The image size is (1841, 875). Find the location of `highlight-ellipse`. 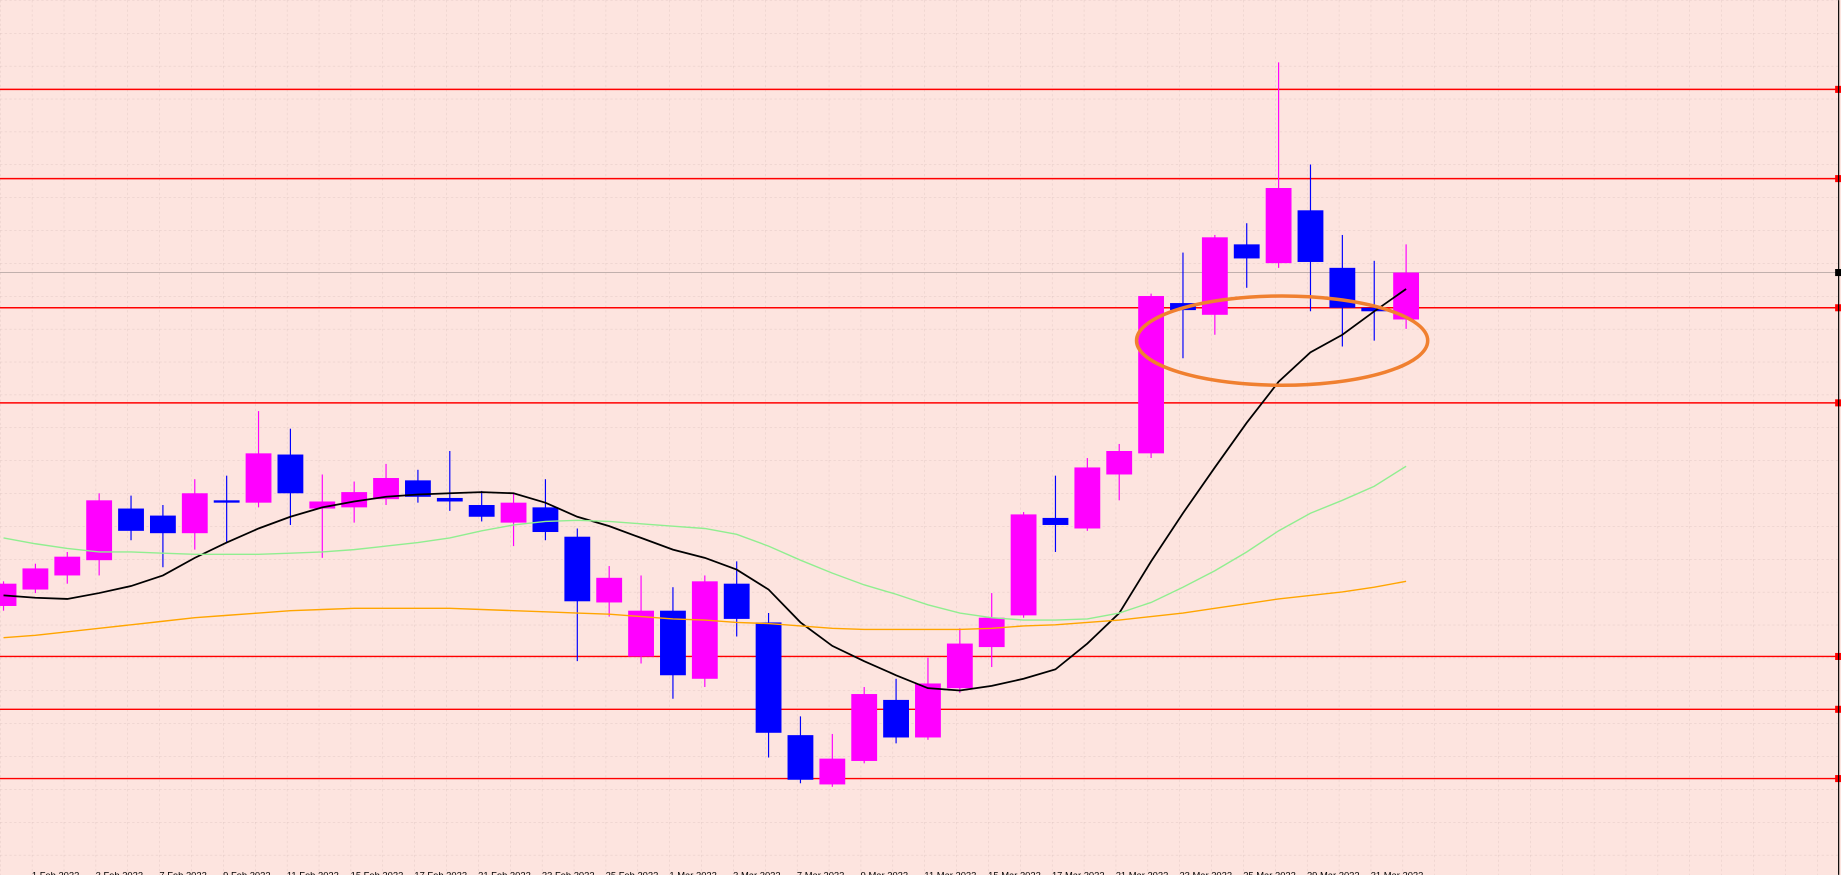

highlight-ellipse is located at coordinates (1282, 341).